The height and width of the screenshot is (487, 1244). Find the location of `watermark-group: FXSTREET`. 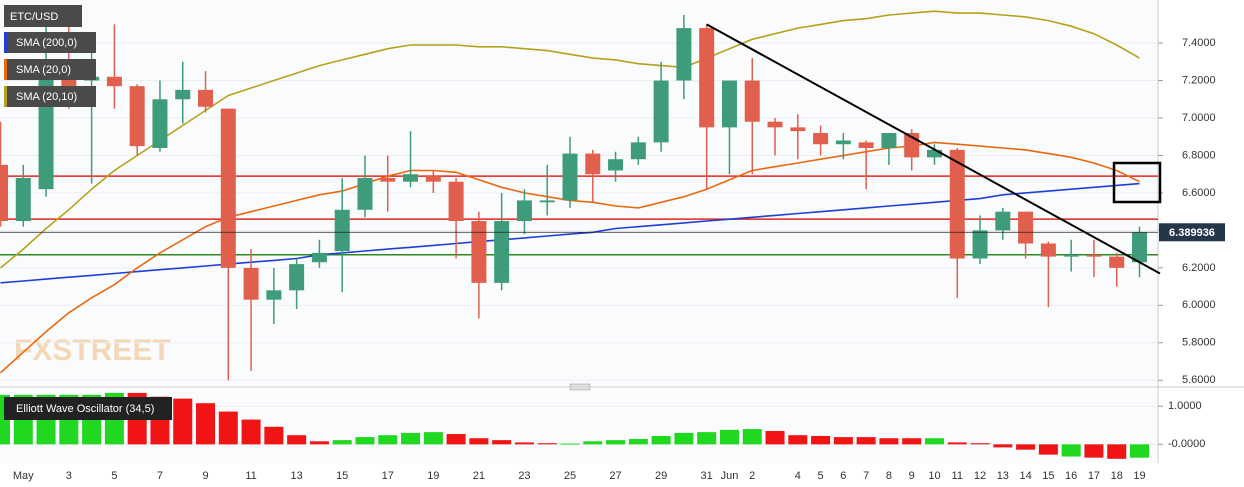

watermark-group: FXSTREET is located at coordinates (92, 350).